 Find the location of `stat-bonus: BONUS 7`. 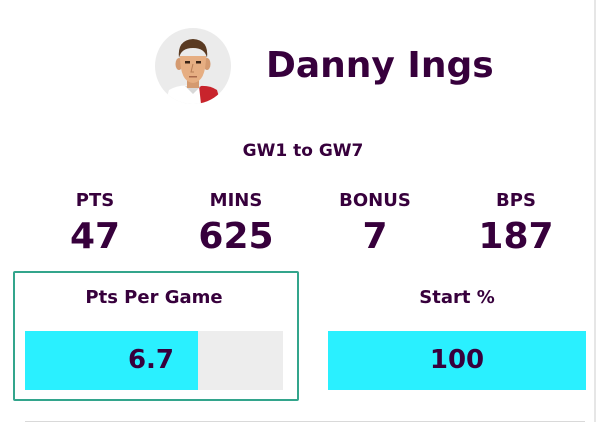

stat-bonus: BONUS 7 is located at coordinates (375, 224).